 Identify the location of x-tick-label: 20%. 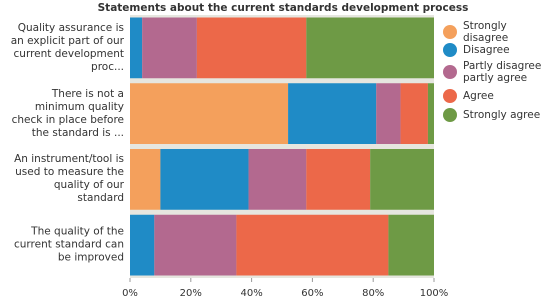
(191, 293).